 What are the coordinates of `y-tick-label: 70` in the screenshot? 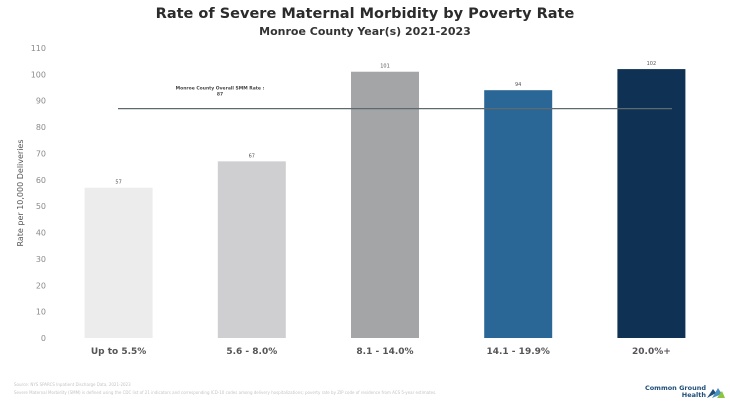 It's located at (41, 153).